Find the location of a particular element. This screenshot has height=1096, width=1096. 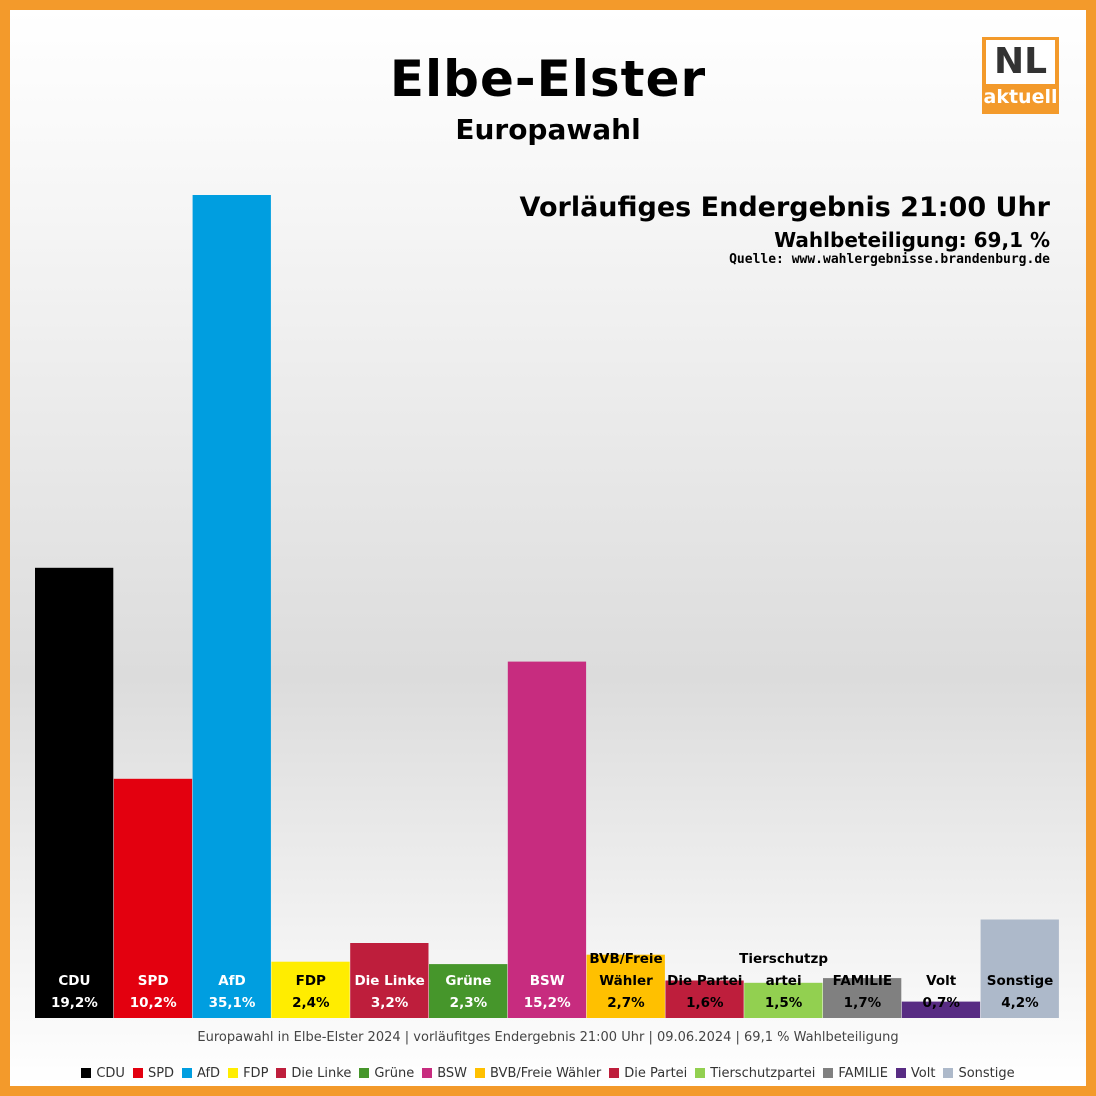

result-label: Vorläufiges Endergebnis 21:00 Uhr is located at coordinates (784, 207).